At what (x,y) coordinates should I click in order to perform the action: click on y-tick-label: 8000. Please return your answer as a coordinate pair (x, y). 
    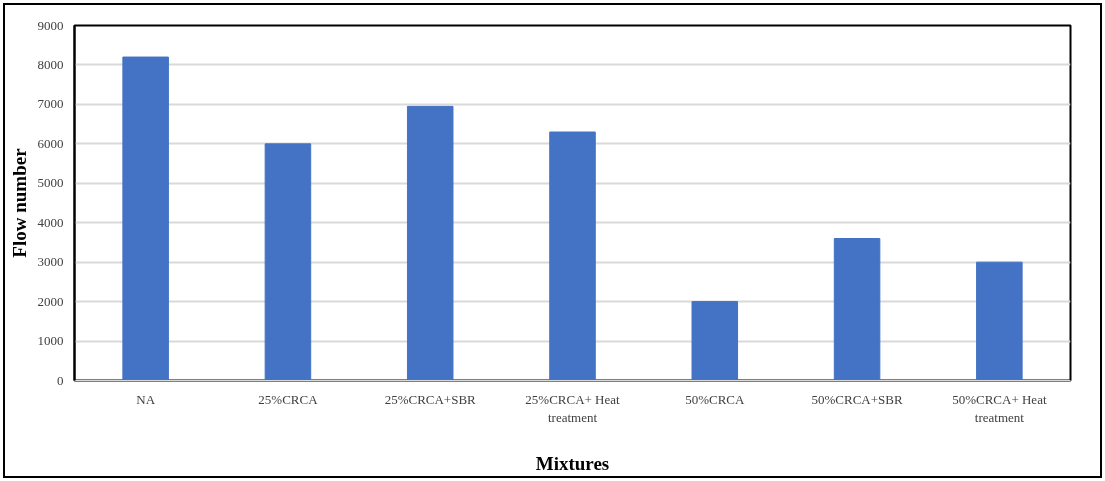
    Looking at the image, I should click on (50, 64).